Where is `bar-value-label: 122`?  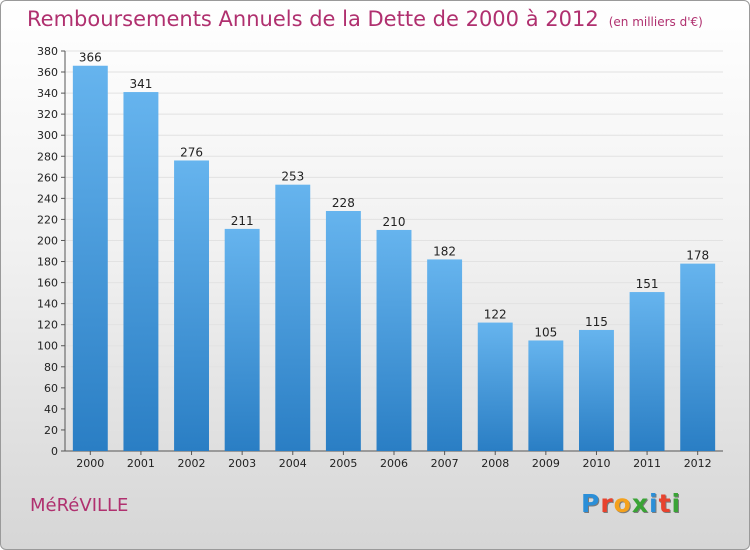 bar-value-label: 122 is located at coordinates (495, 315).